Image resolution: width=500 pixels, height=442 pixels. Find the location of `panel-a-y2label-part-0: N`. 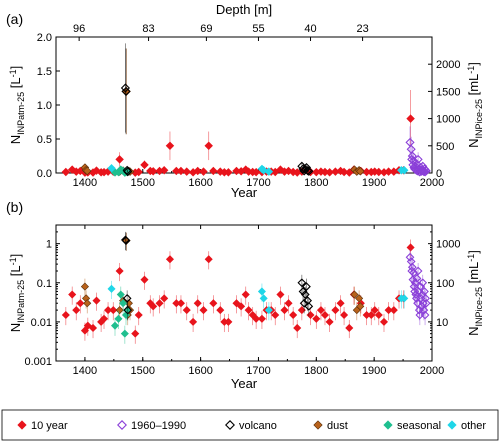

panel-a-y2label-part-0: N is located at coordinates (473, 143).